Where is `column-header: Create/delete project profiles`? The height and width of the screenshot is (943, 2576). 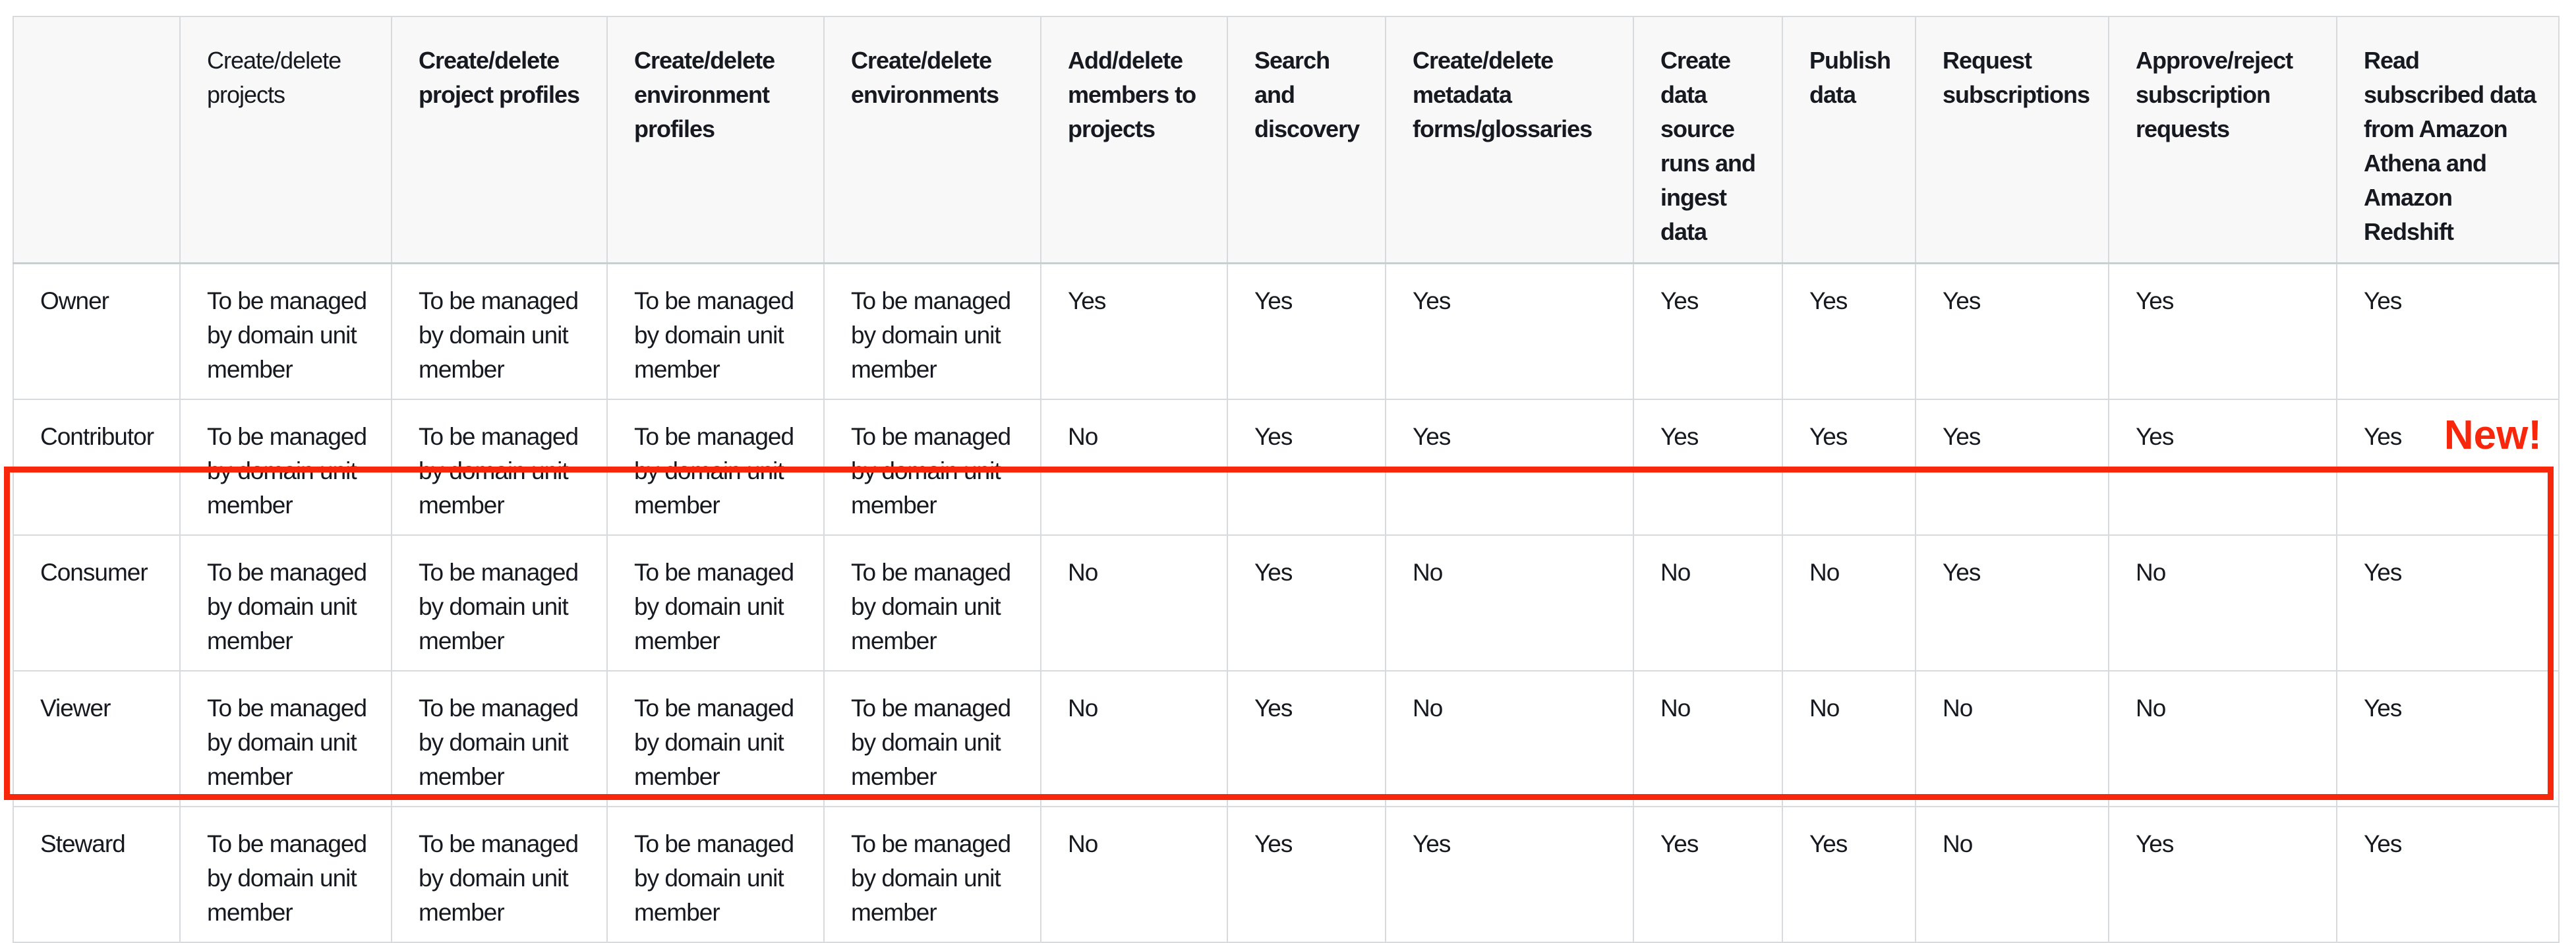 column-header: Create/delete project profiles is located at coordinates (499, 140).